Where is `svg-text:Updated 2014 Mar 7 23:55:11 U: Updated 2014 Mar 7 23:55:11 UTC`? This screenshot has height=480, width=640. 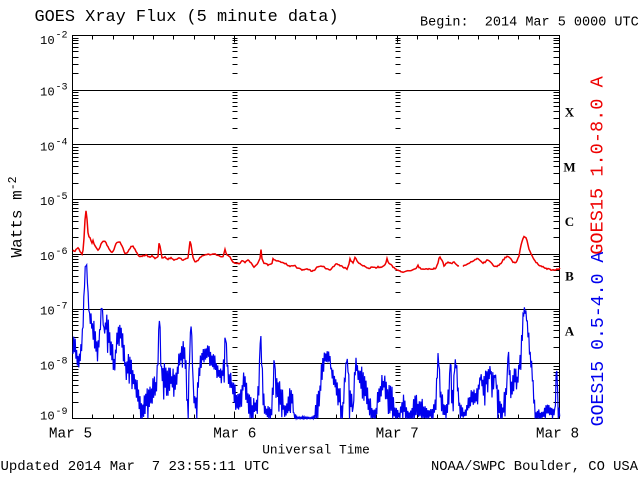 svg-text:Updated 2014 Mar 7 23:55:11 U: Updated 2014 Mar 7 23:55:11 UTC is located at coordinates (135, 467).